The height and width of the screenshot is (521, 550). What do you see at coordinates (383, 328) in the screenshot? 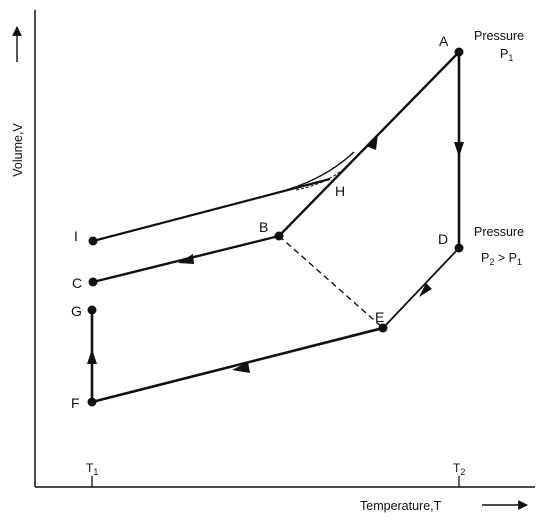
I see `point-e` at bounding box center [383, 328].